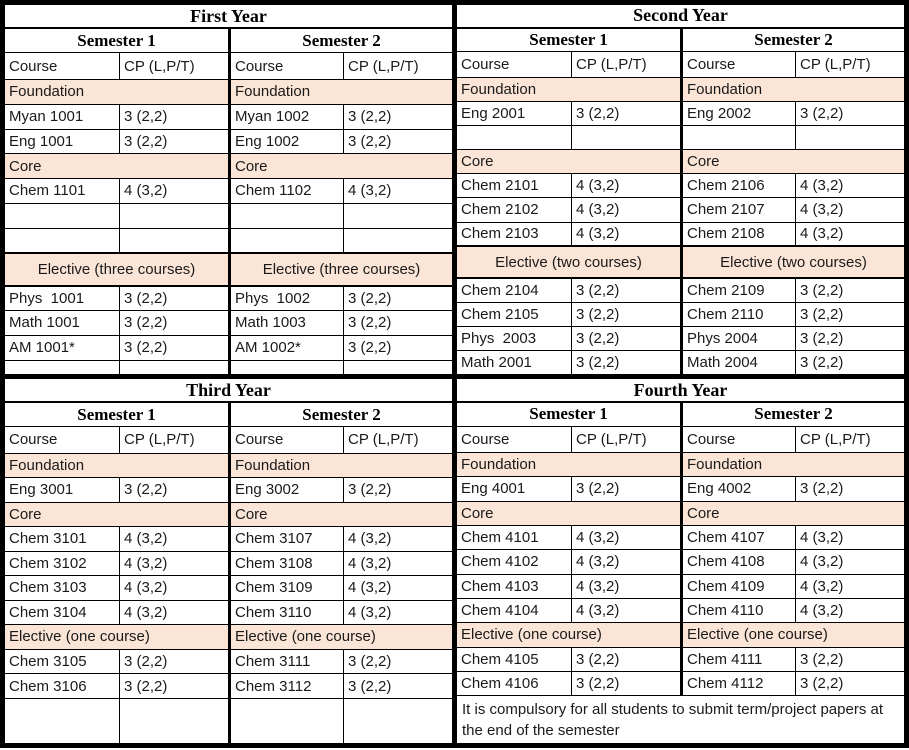  Describe the element at coordinates (286, 588) in the screenshot. I see `course-cell: Chem 3109` at that location.